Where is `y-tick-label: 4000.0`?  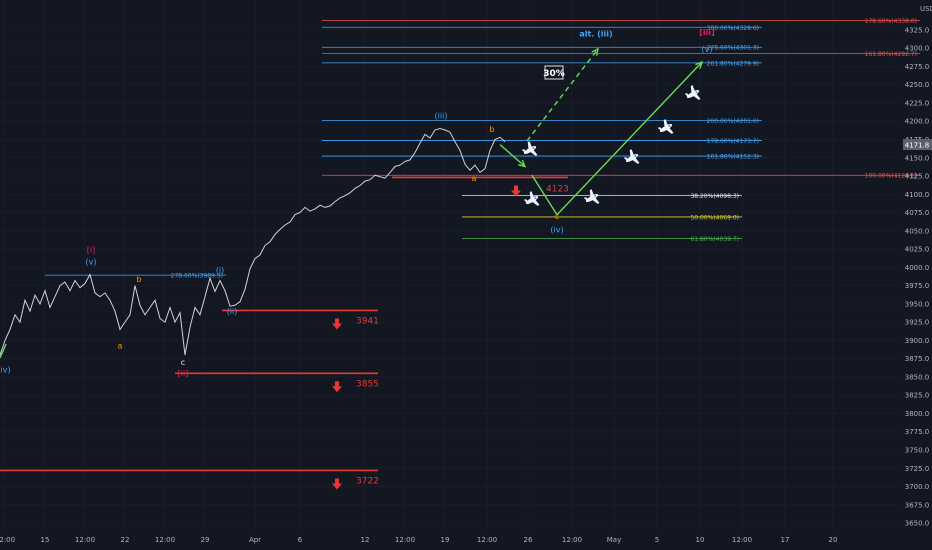
y-tick-label: 4000.0 is located at coordinates (917, 268).